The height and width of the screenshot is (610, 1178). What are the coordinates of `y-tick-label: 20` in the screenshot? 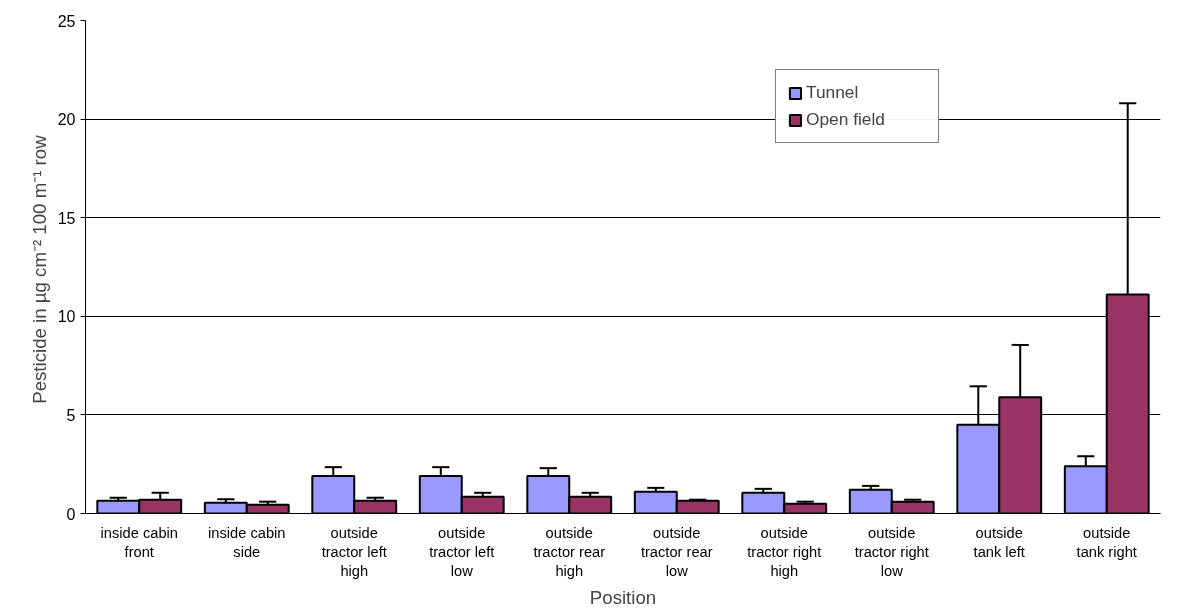 It's located at (66, 120).